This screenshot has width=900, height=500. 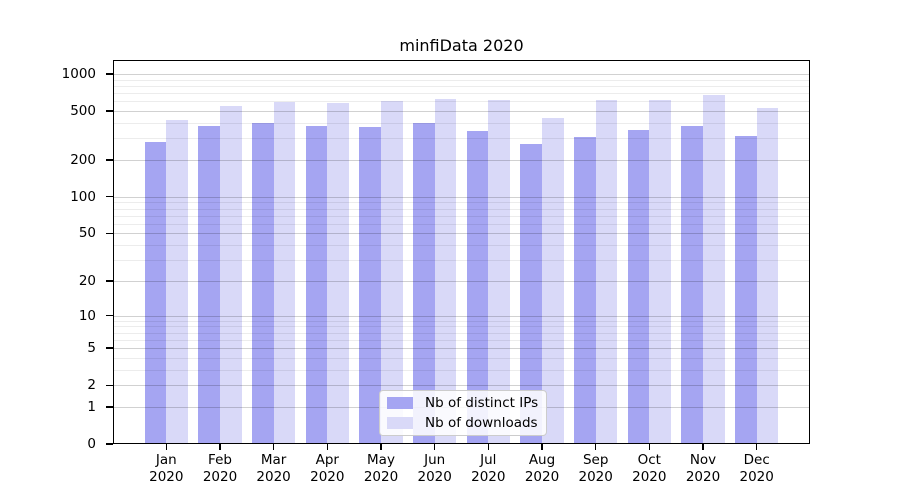 I want to click on legend: Nb of distinct IPs Nb of downloads, so click(x=463, y=413).